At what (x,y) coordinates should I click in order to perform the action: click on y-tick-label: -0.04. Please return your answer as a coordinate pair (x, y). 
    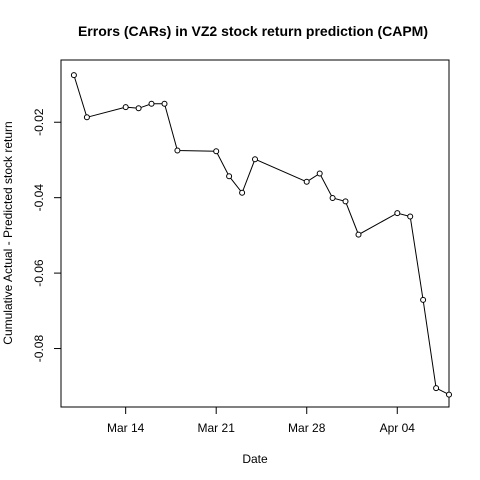
    Looking at the image, I should click on (39, 198).